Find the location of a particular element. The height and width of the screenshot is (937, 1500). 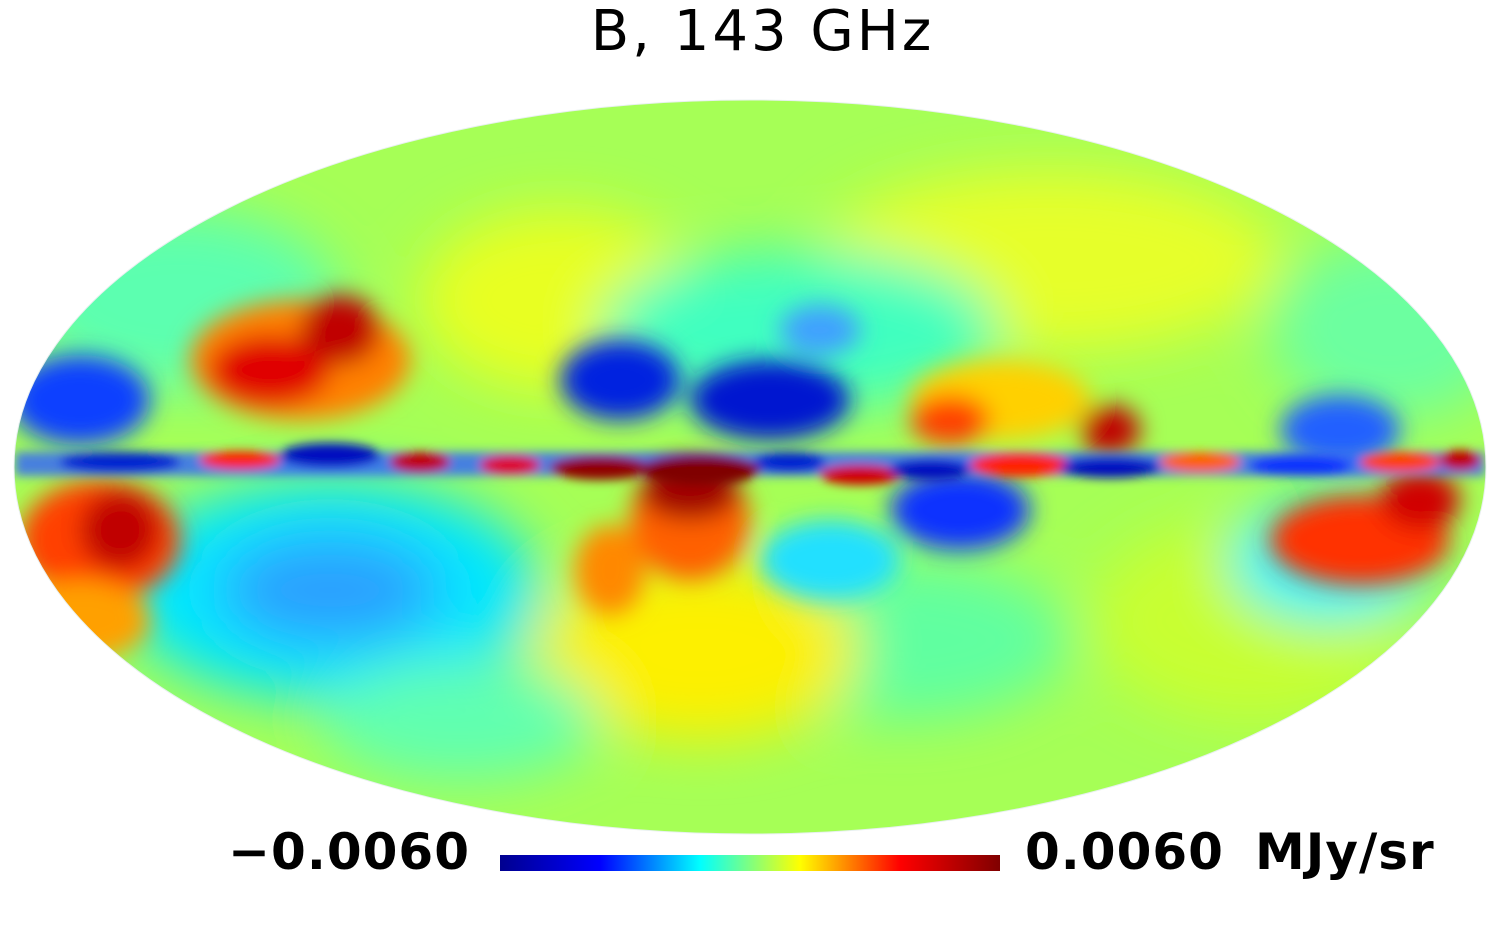

colorbar-max-label: 0.0060 is located at coordinates (1124, 852).